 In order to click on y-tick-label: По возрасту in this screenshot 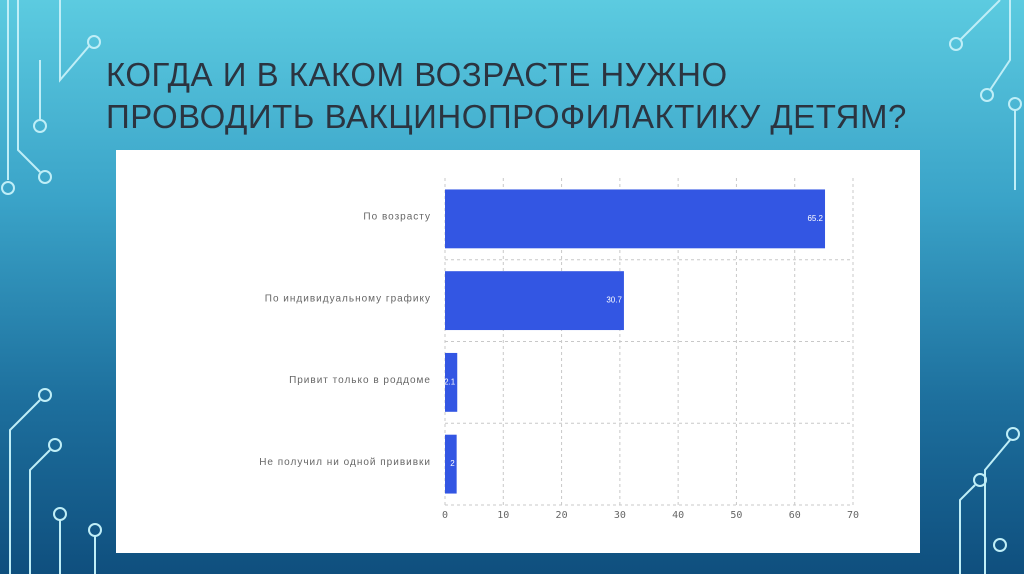, I will do `click(397, 217)`.